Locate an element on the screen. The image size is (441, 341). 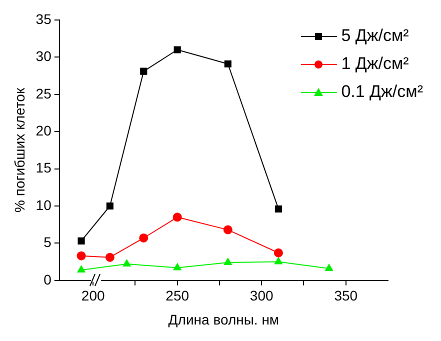
y-tick-label: 30 is located at coordinates (44, 56).